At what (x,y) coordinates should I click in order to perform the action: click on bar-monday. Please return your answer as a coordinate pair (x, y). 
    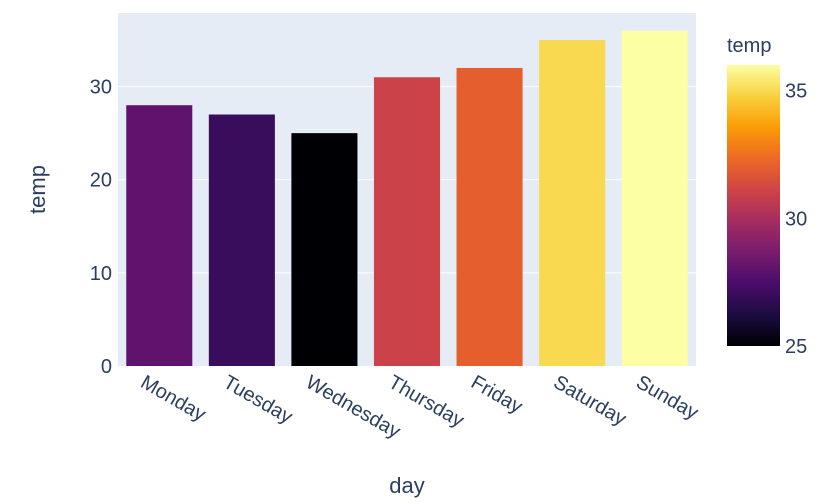
    Looking at the image, I should click on (159, 236).